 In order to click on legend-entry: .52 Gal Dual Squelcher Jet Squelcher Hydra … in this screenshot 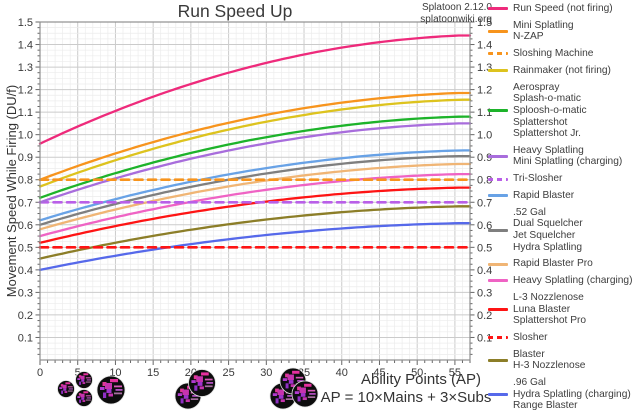, I will do `click(564, 230)`.